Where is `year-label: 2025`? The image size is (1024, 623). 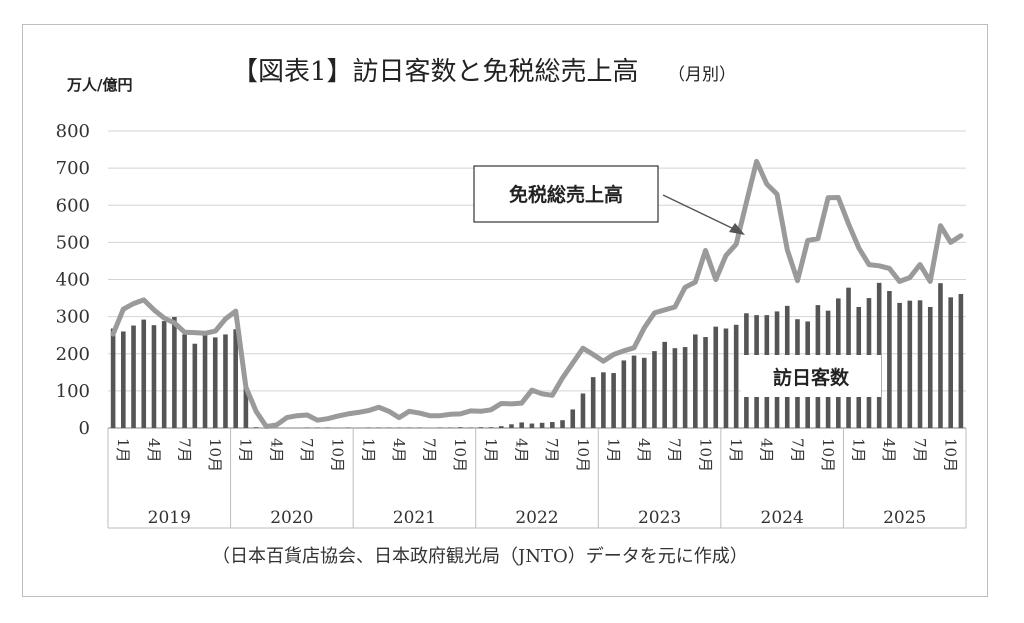
year-label: 2025 is located at coordinates (904, 518).